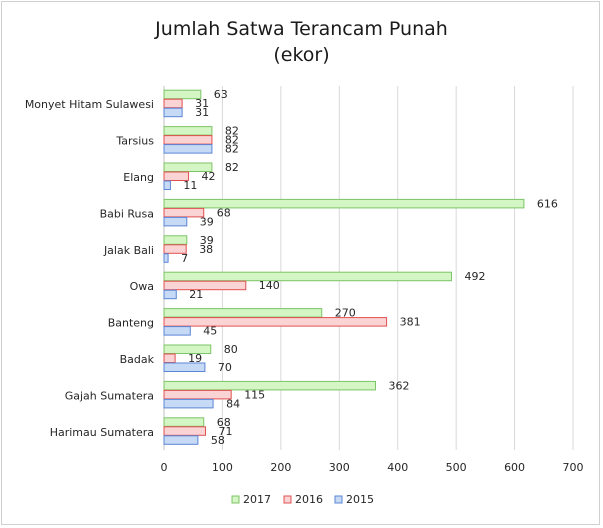  I want to click on data-label: 80, so click(231, 349).